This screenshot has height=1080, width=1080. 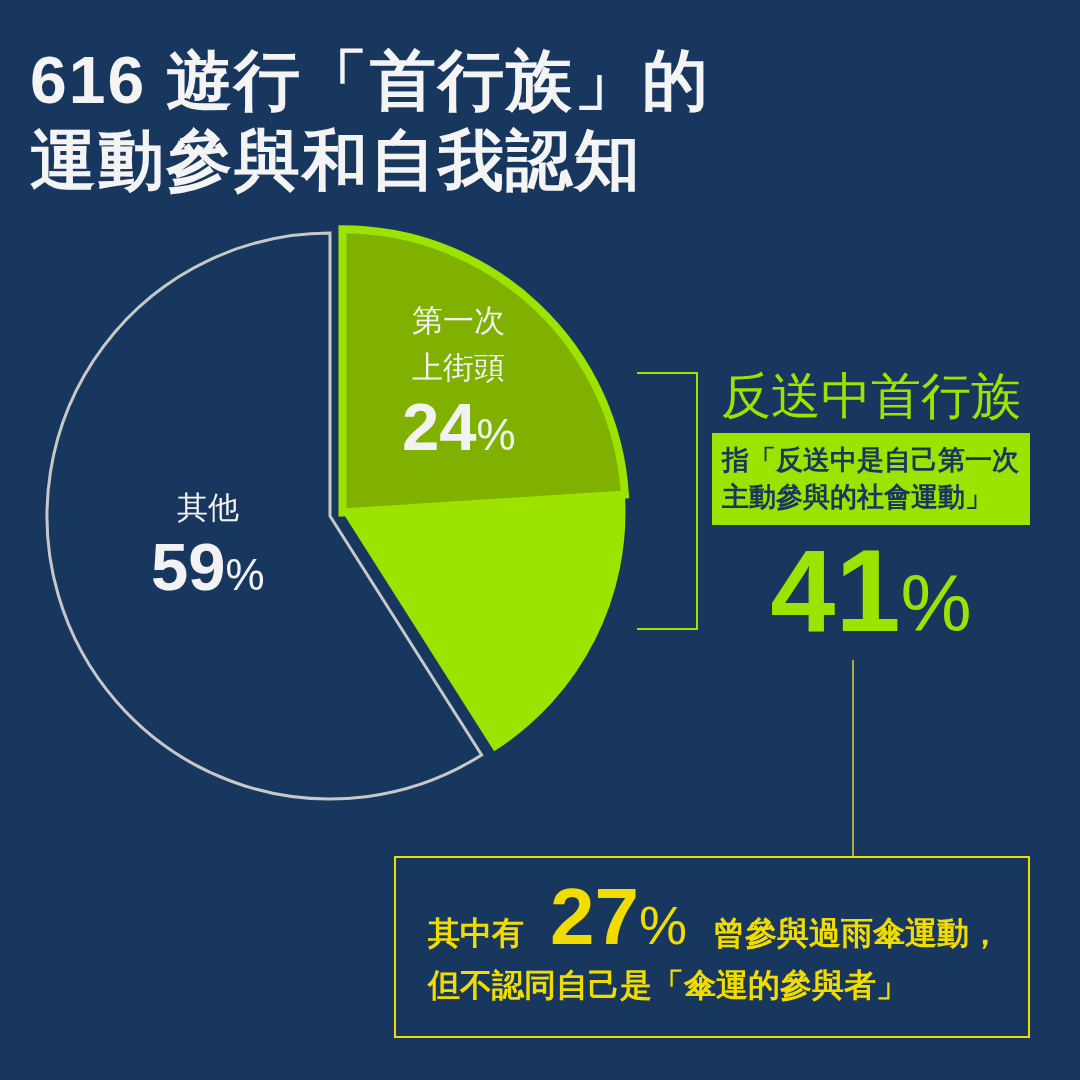 What do you see at coordinates (207, 507) in the screenshot?
I see `slice-label: 其他` at bounding box center [207, 507].